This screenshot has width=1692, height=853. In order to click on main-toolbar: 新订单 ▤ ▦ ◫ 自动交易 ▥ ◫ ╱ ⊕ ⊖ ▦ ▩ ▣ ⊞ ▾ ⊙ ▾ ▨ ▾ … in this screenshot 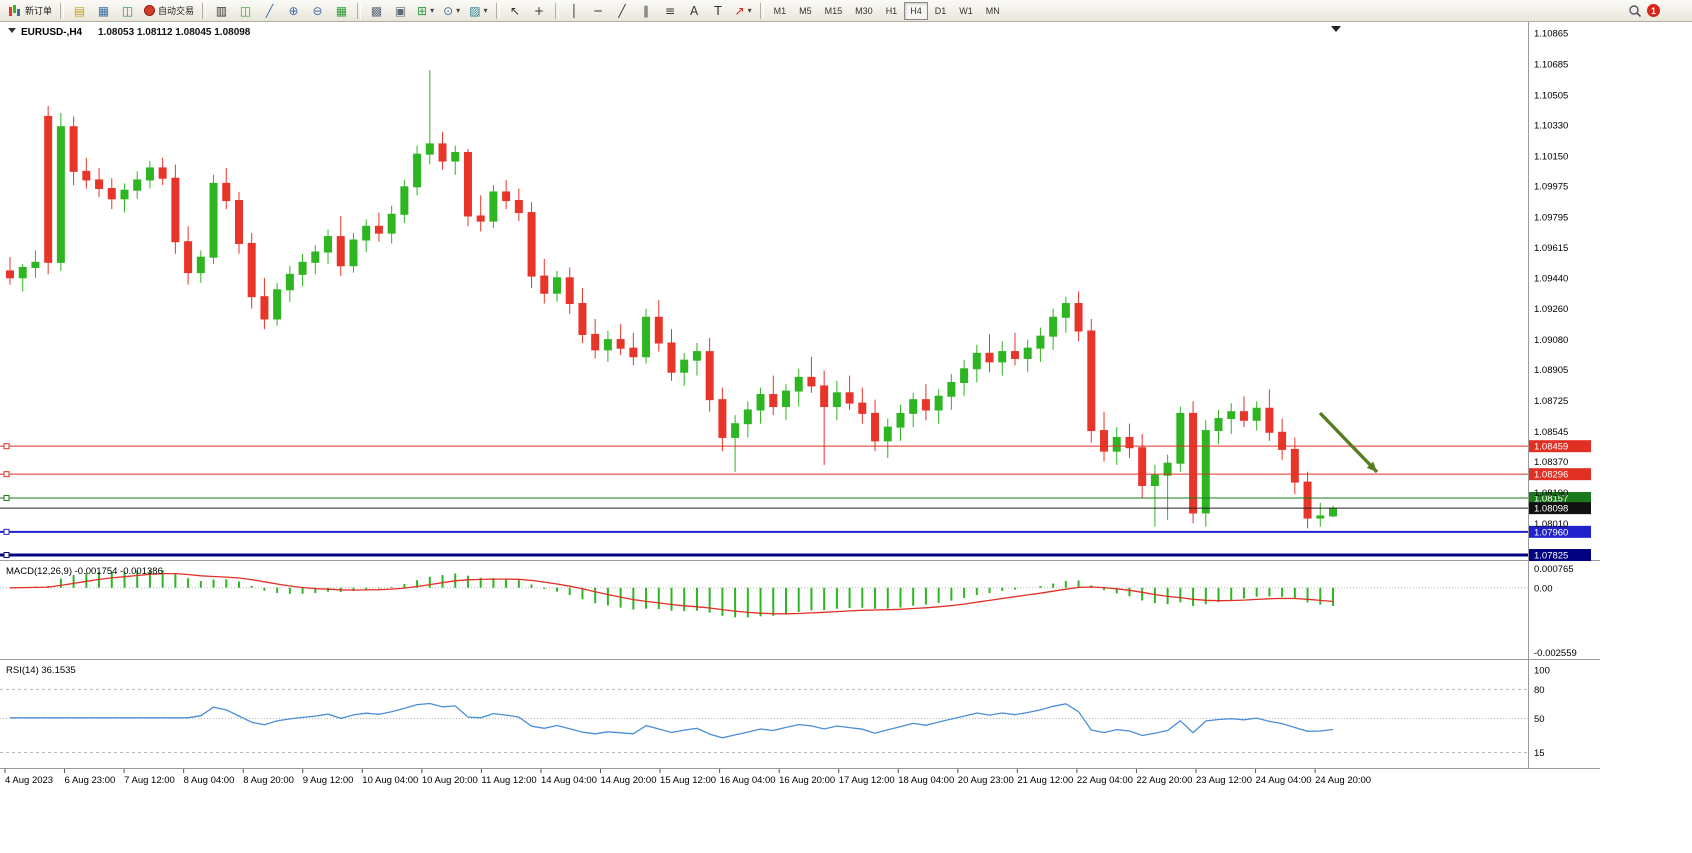, I will do `click(846, 11)`.